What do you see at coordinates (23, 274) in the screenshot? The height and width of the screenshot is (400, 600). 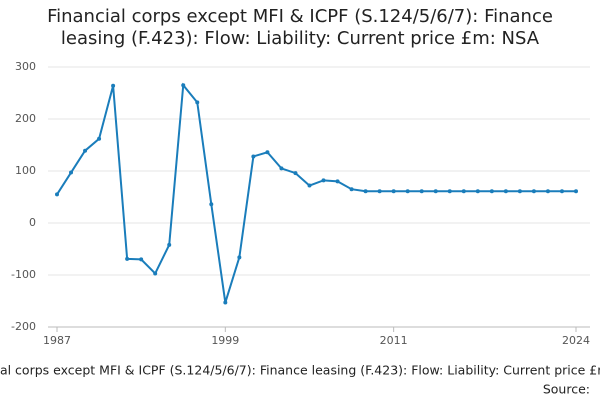 I see `y-tick-label: -100` at bounding box center [23, 274].